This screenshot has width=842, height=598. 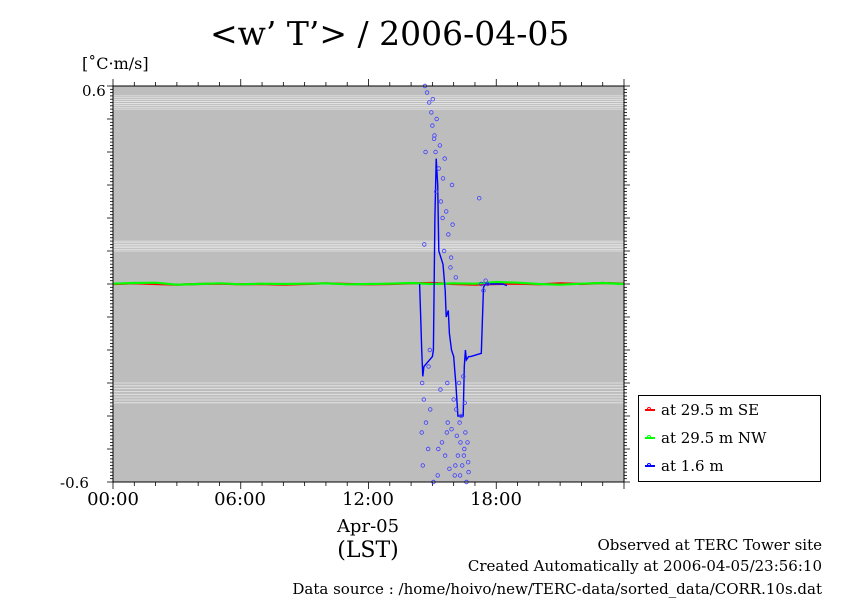 I want to click on legend-item-29-5m-nw: at 29.5 m NW, so click(x=705, y=438).